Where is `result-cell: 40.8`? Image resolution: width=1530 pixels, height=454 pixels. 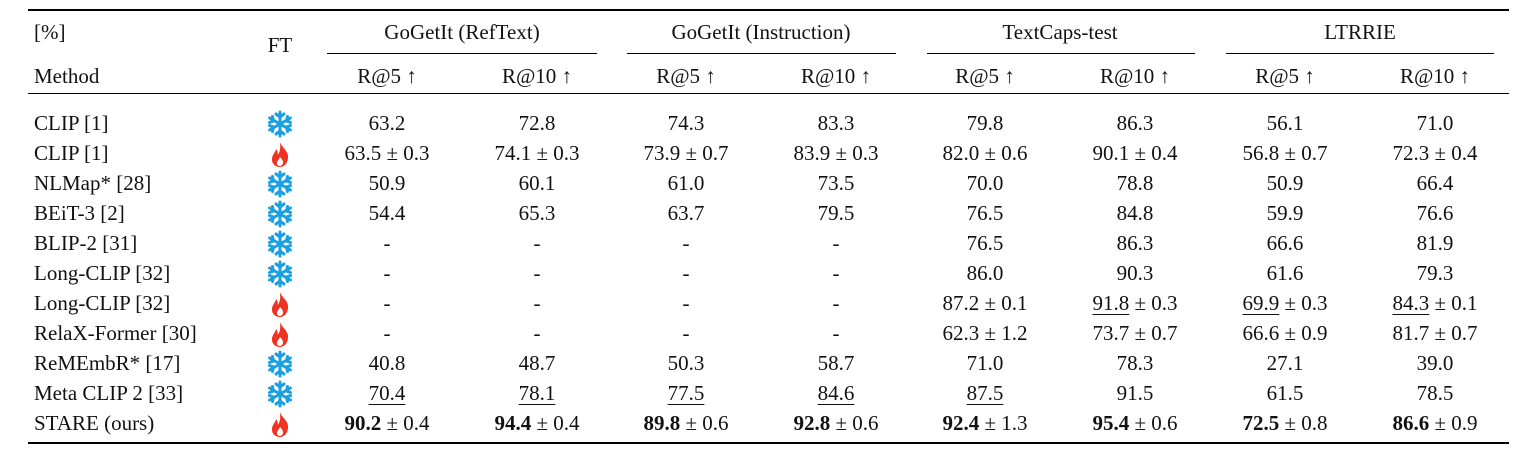 result-cell: 40.8 is located at coordinates (387, 363).